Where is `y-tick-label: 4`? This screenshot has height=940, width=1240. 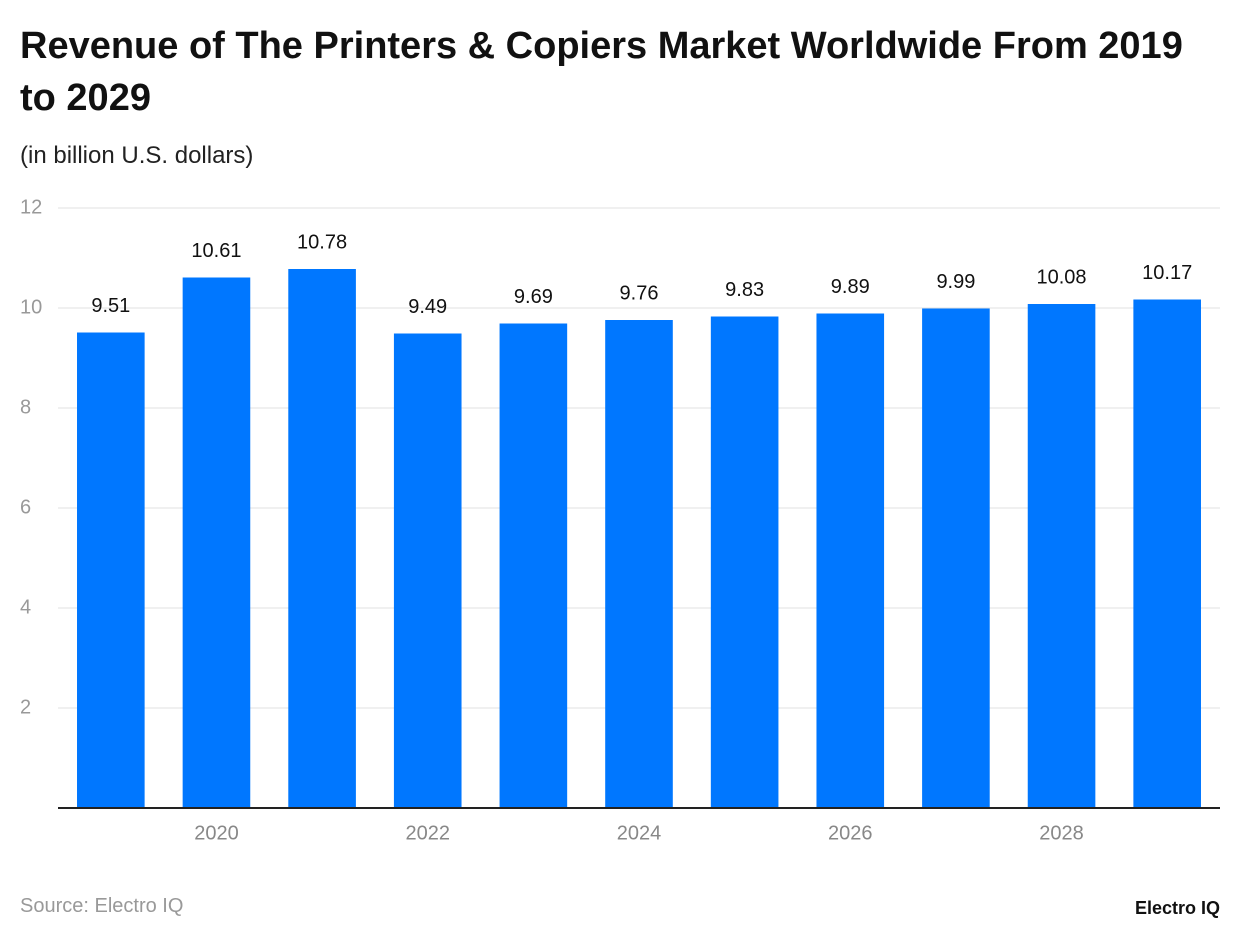
y-tick-label: 4 is located at coordinates (25, 607).